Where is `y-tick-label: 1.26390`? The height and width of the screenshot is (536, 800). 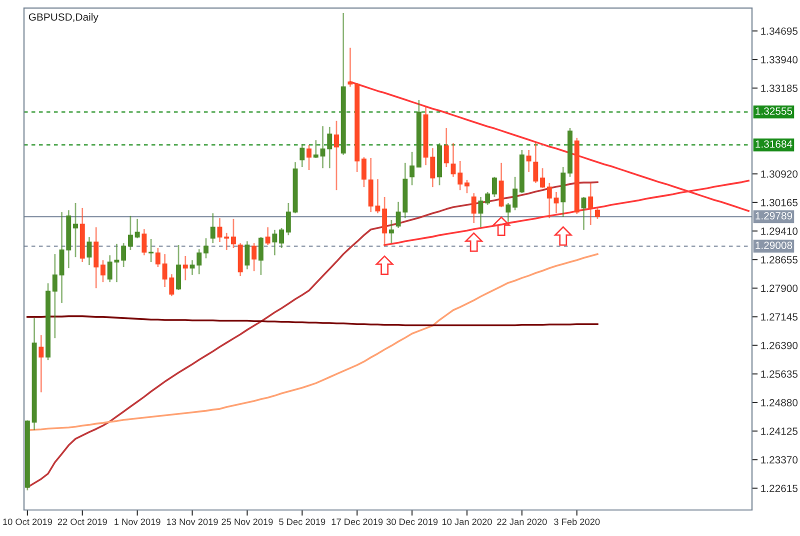 y-tick-label: 1.26390 is located at coordinates (779, 346).